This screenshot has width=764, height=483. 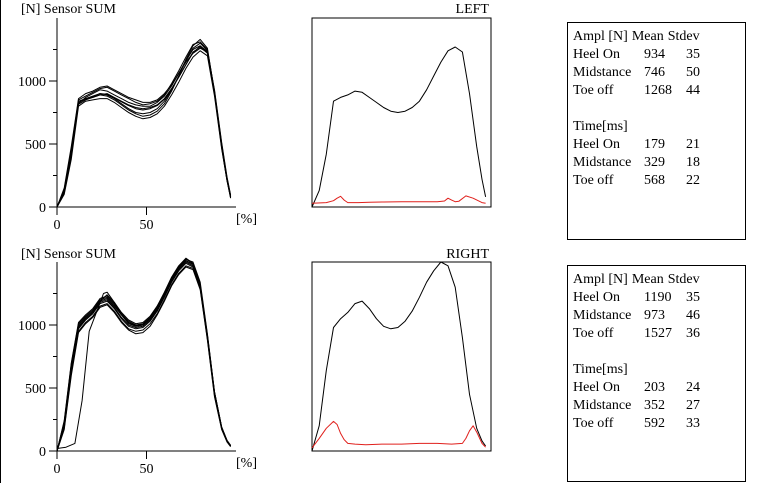 I want to click on stats-row: Heel On 179 21, so click(x=659, y=145).